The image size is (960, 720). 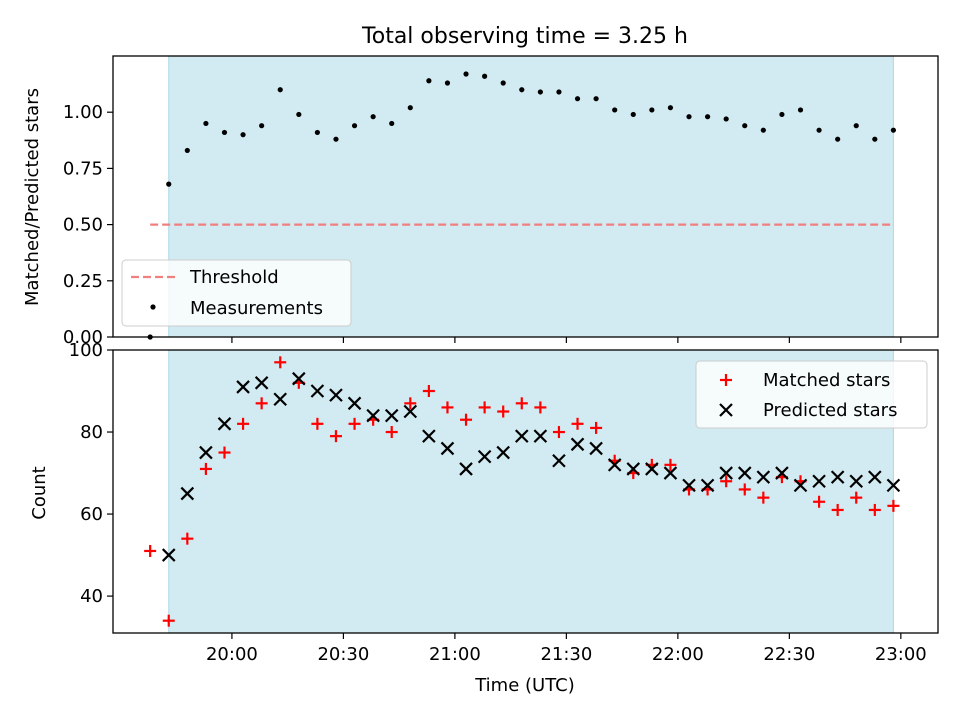 I want to click on x-tick-label: 21:30, so click(x=566, y=654).